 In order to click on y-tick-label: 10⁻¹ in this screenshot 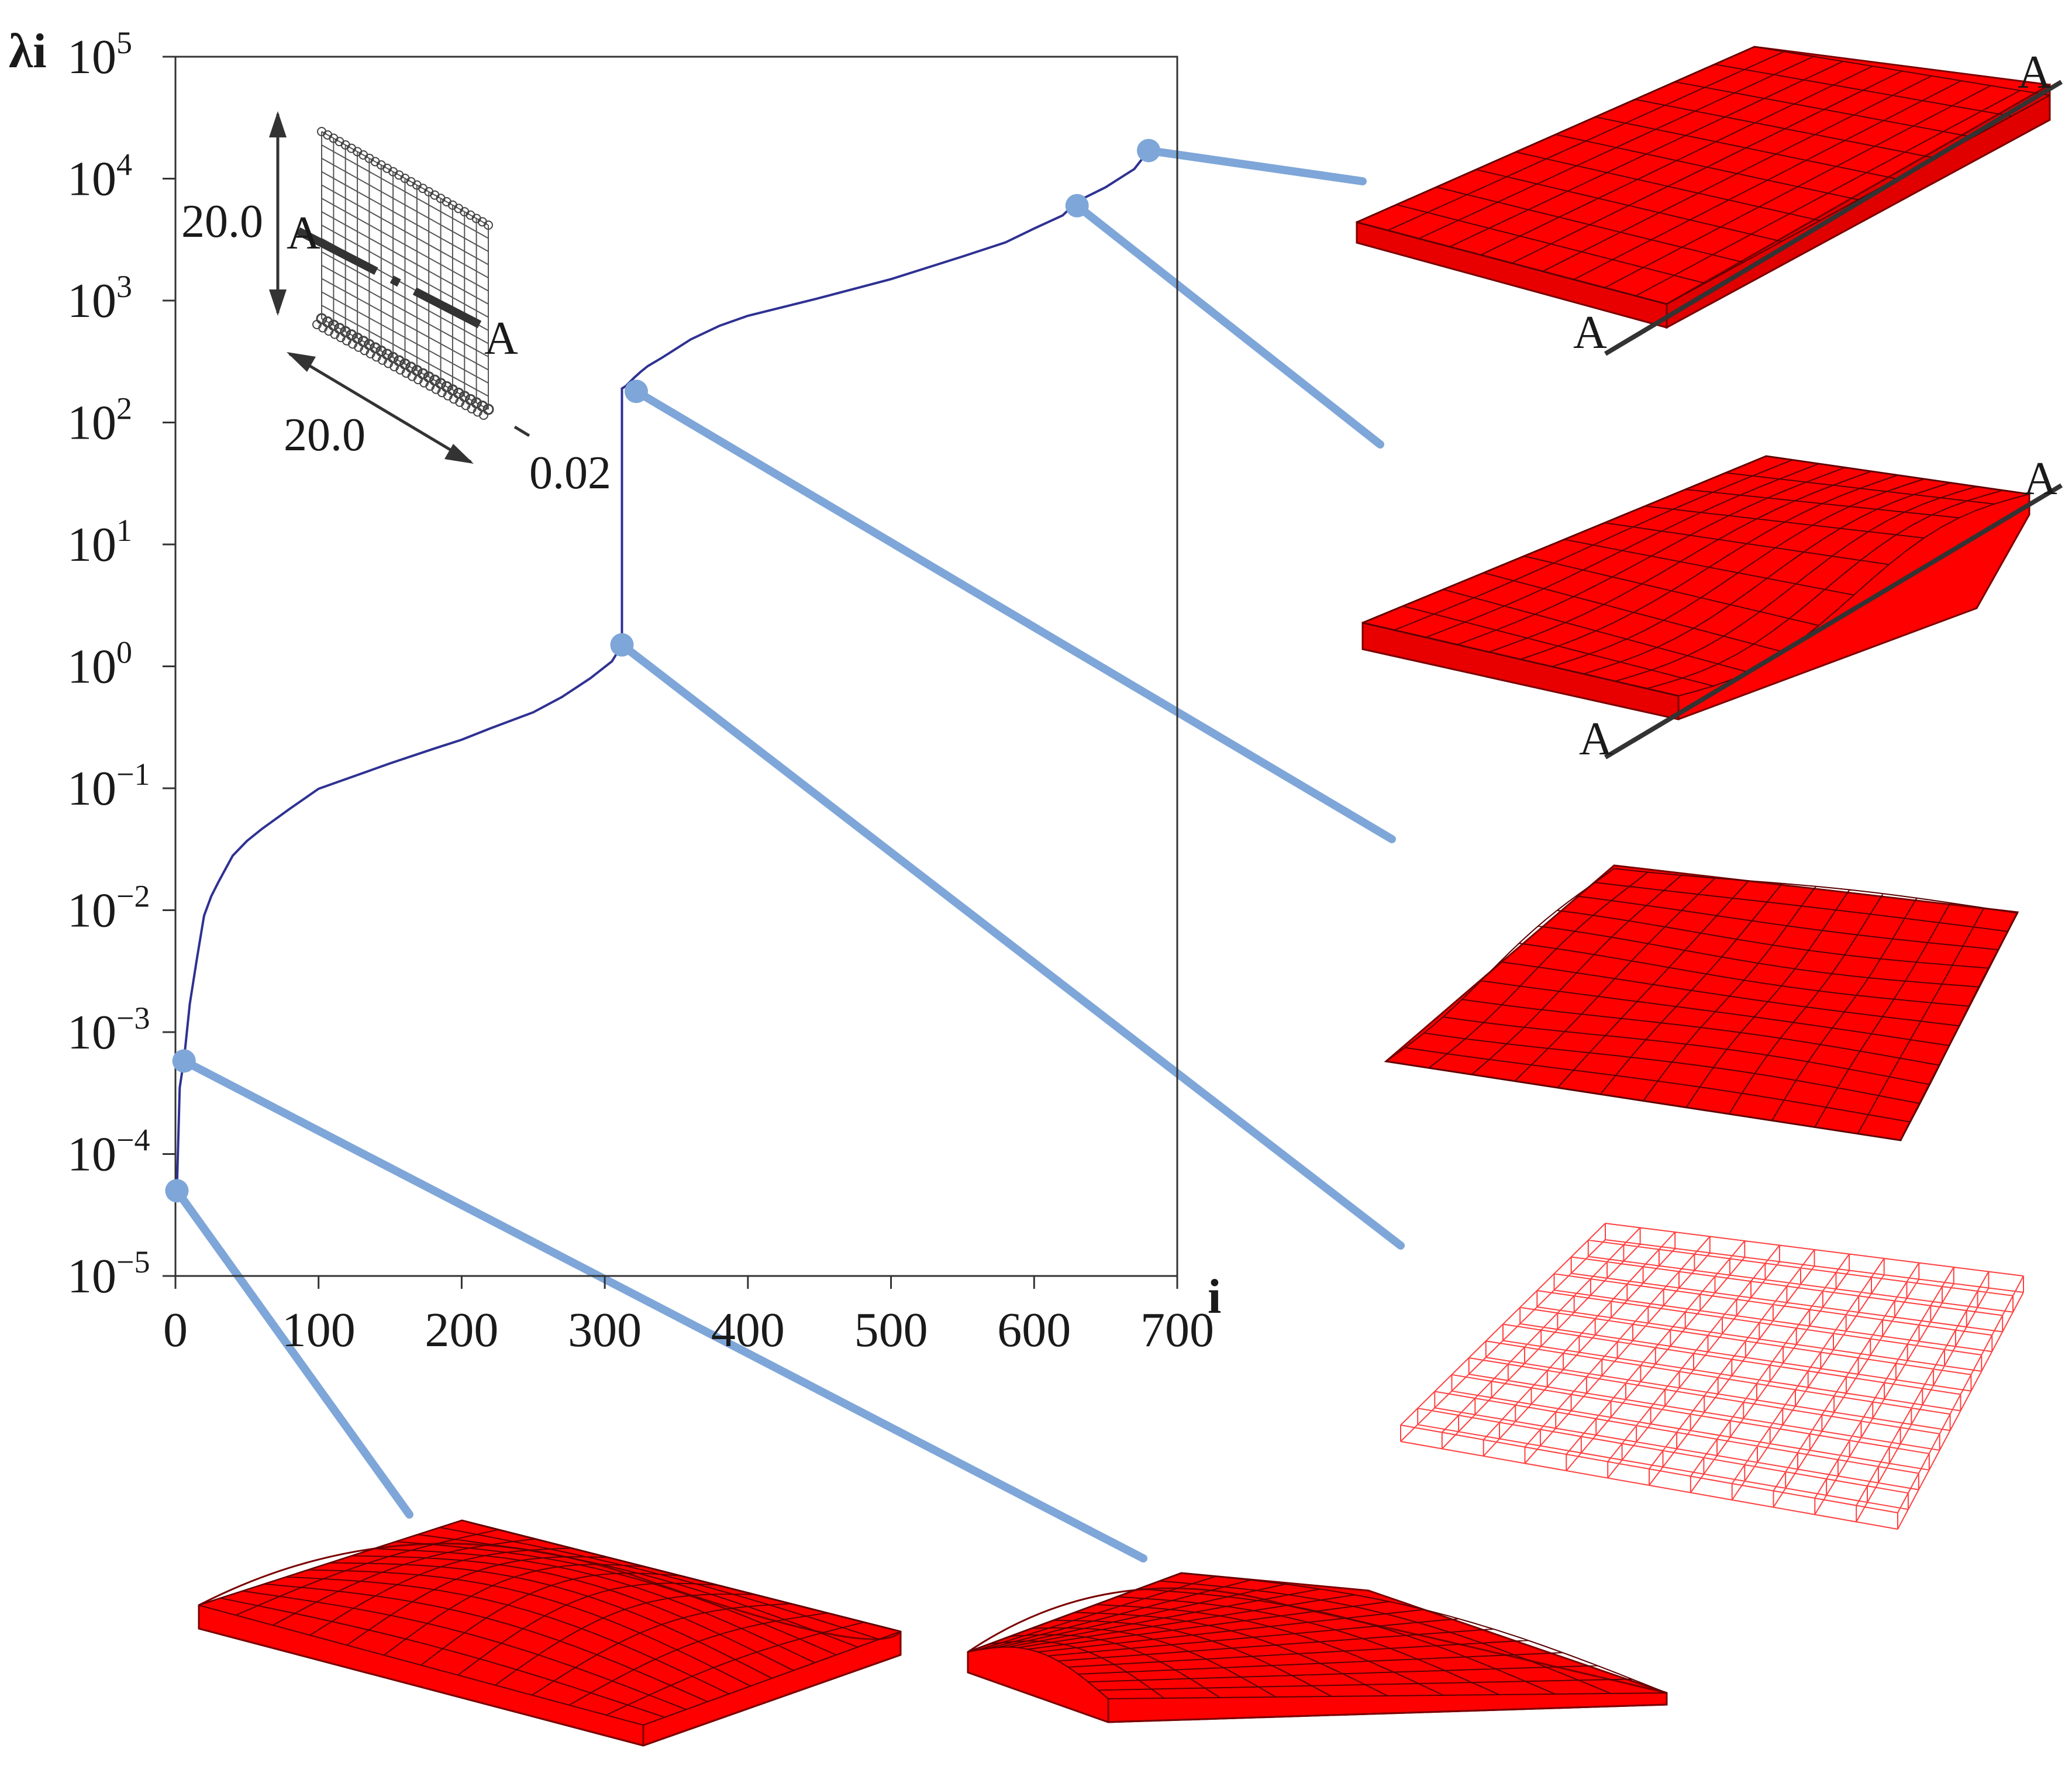, I will do `click(108, 786)`.